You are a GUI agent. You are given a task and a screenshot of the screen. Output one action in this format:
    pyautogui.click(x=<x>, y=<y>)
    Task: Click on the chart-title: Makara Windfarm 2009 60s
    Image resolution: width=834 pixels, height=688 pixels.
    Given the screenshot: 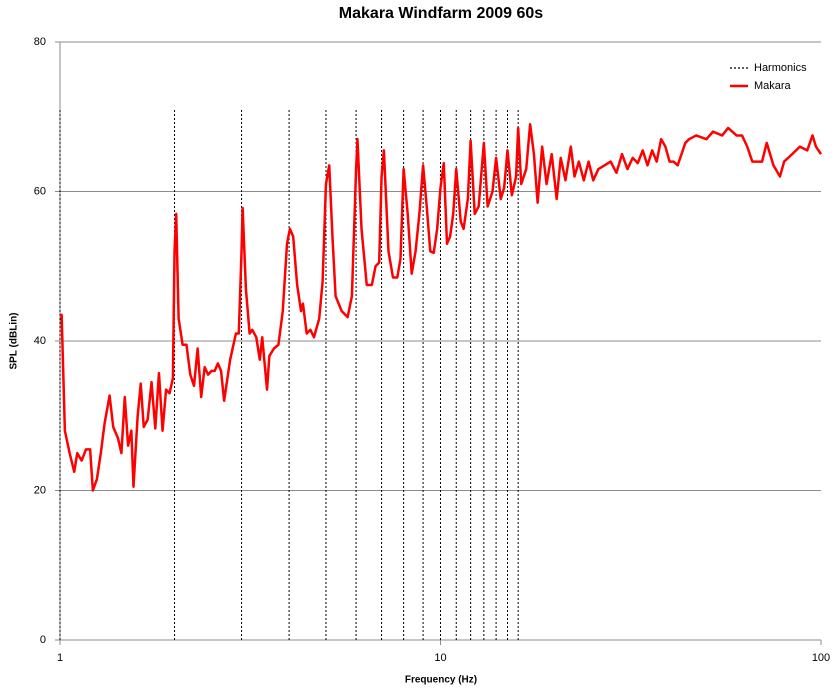 What is the action you would take?
    pyautogui.click(x=441, y=13)
    